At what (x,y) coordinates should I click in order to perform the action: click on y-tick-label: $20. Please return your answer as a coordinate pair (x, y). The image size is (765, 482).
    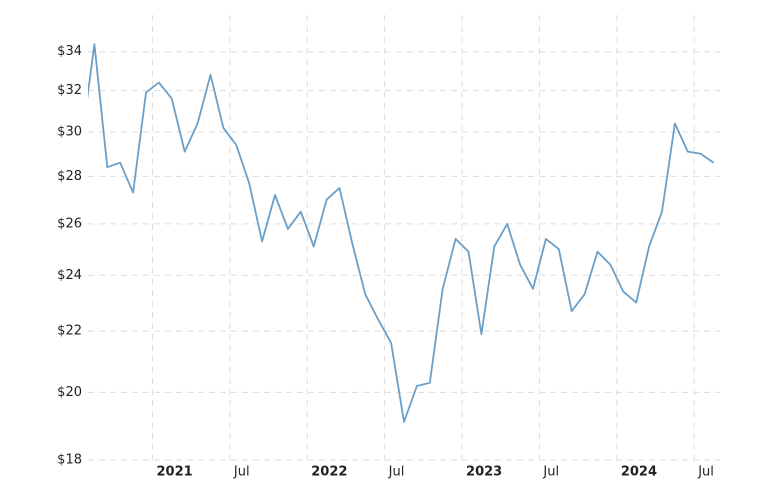
    Looking at the image, I should click on (69, 392).